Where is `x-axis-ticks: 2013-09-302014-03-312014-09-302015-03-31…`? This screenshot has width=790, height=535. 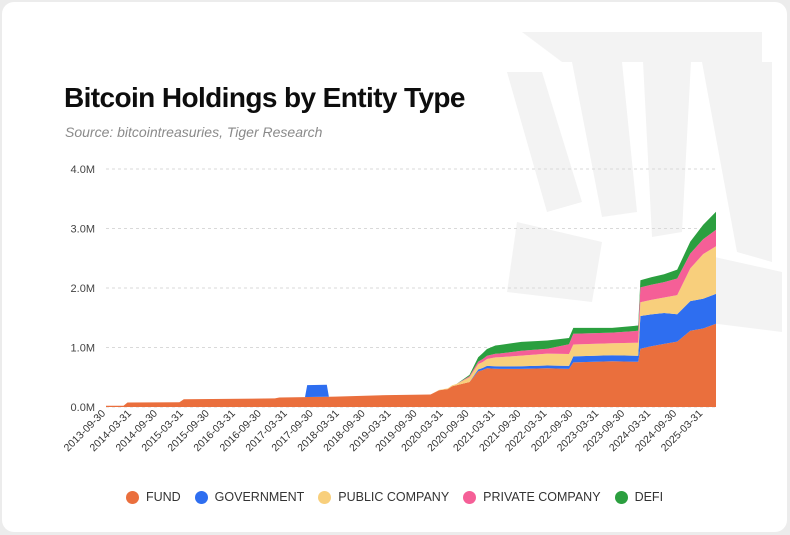 x-axis-ticks: 2013-09-302014-03-312014-09-302015-03-31… is located at coordinates (384, 430).